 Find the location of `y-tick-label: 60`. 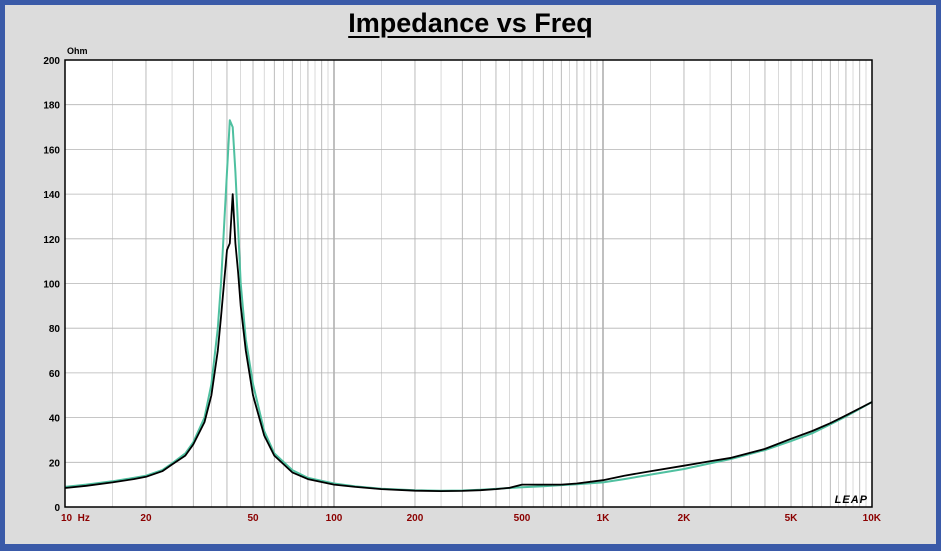

y-tick-label: 60 is located at coordinates (55, 374).